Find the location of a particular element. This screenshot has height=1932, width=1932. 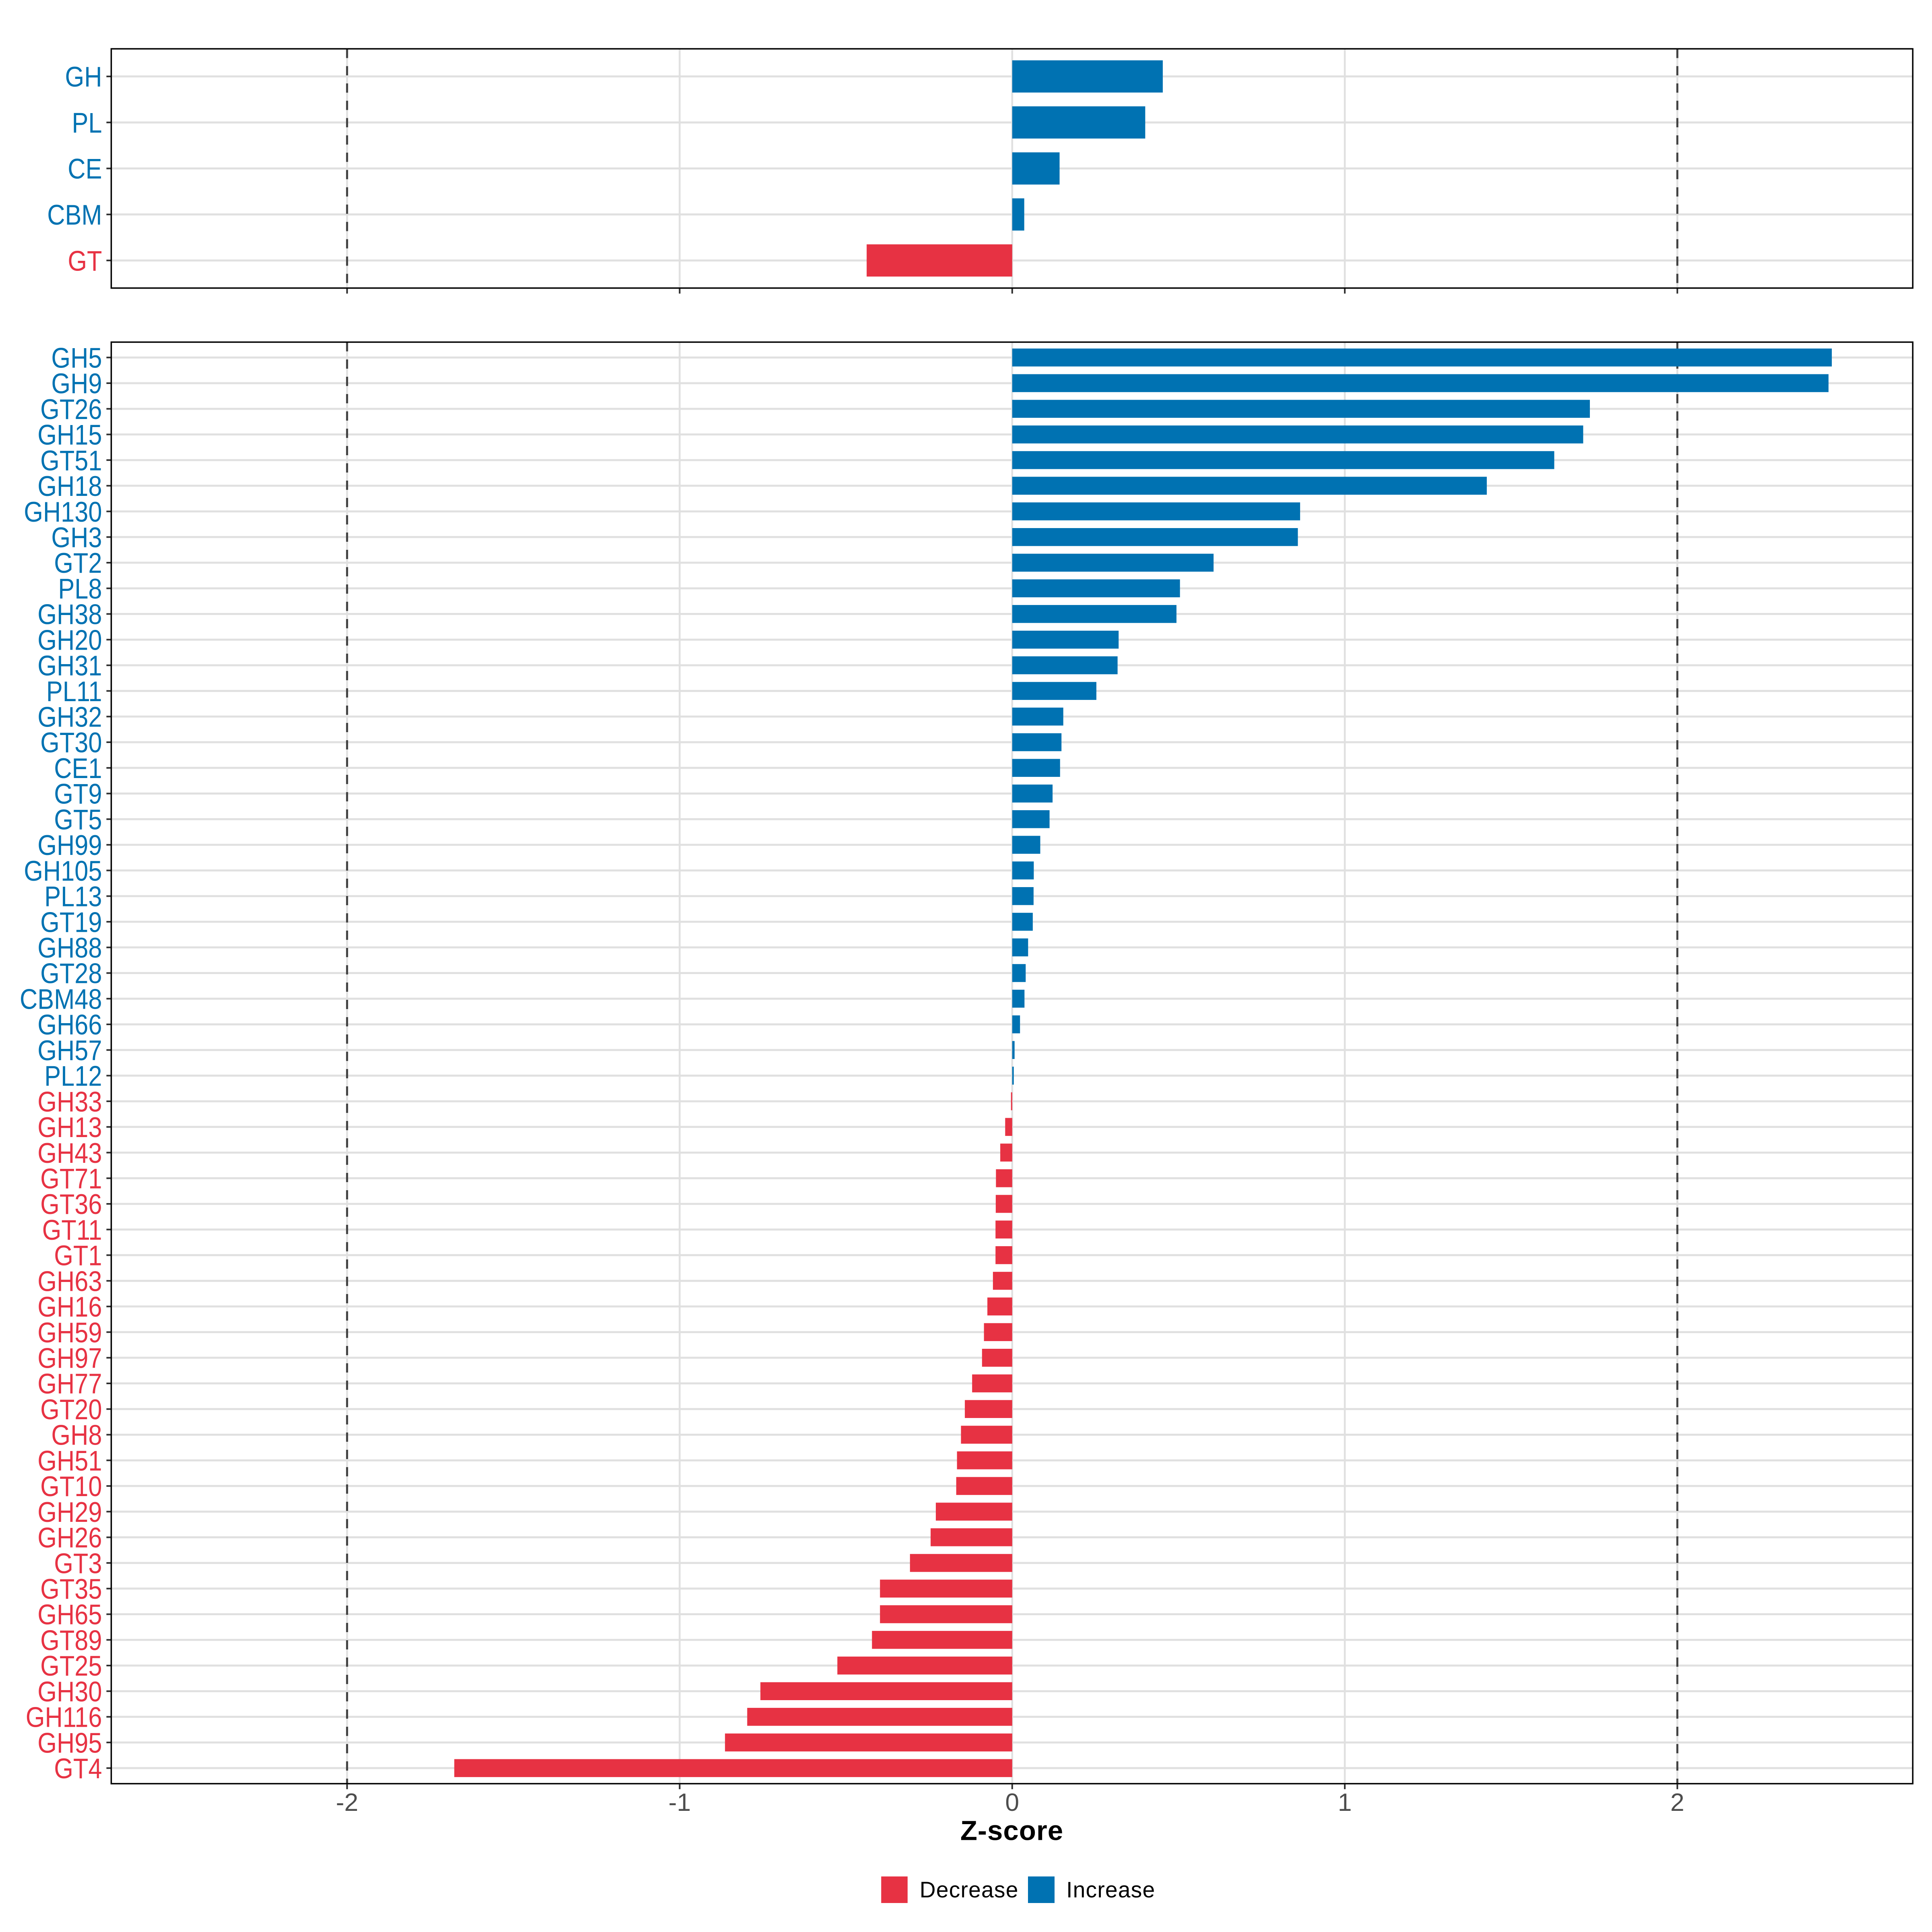

svg-text: GH32 is located at coordinates (69, 717).